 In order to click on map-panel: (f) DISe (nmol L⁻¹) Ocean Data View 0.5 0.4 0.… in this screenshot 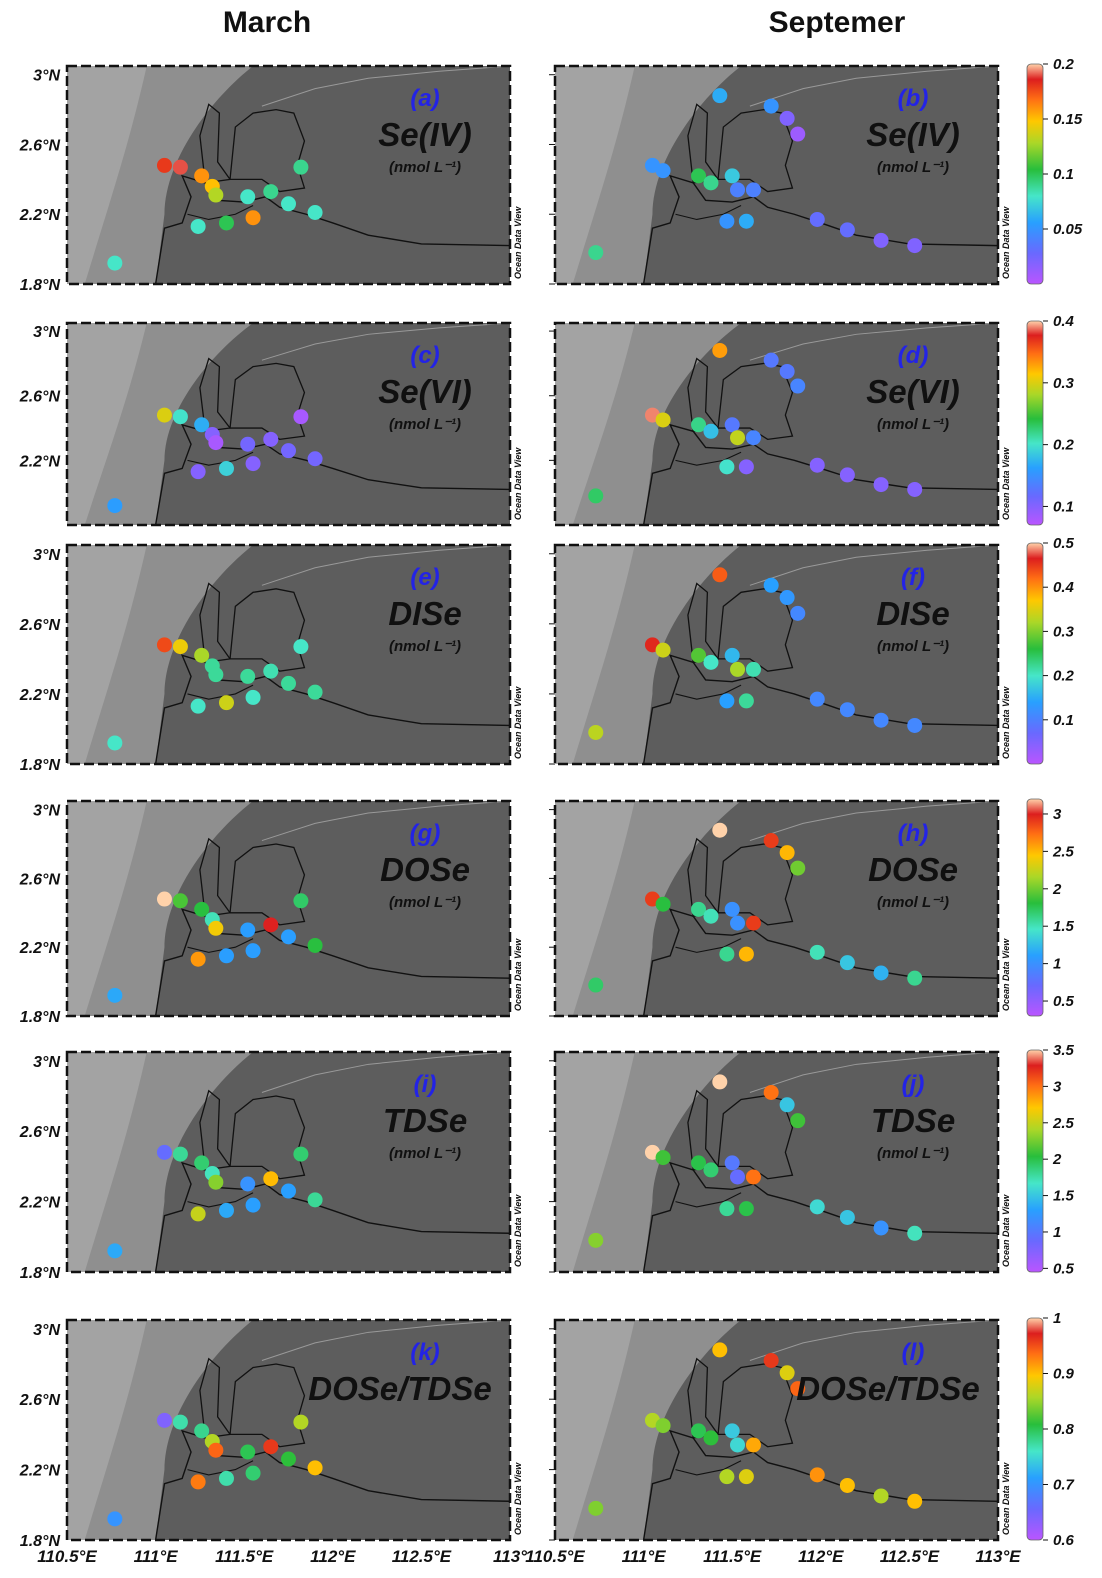, I will do `click(812, 650)`.